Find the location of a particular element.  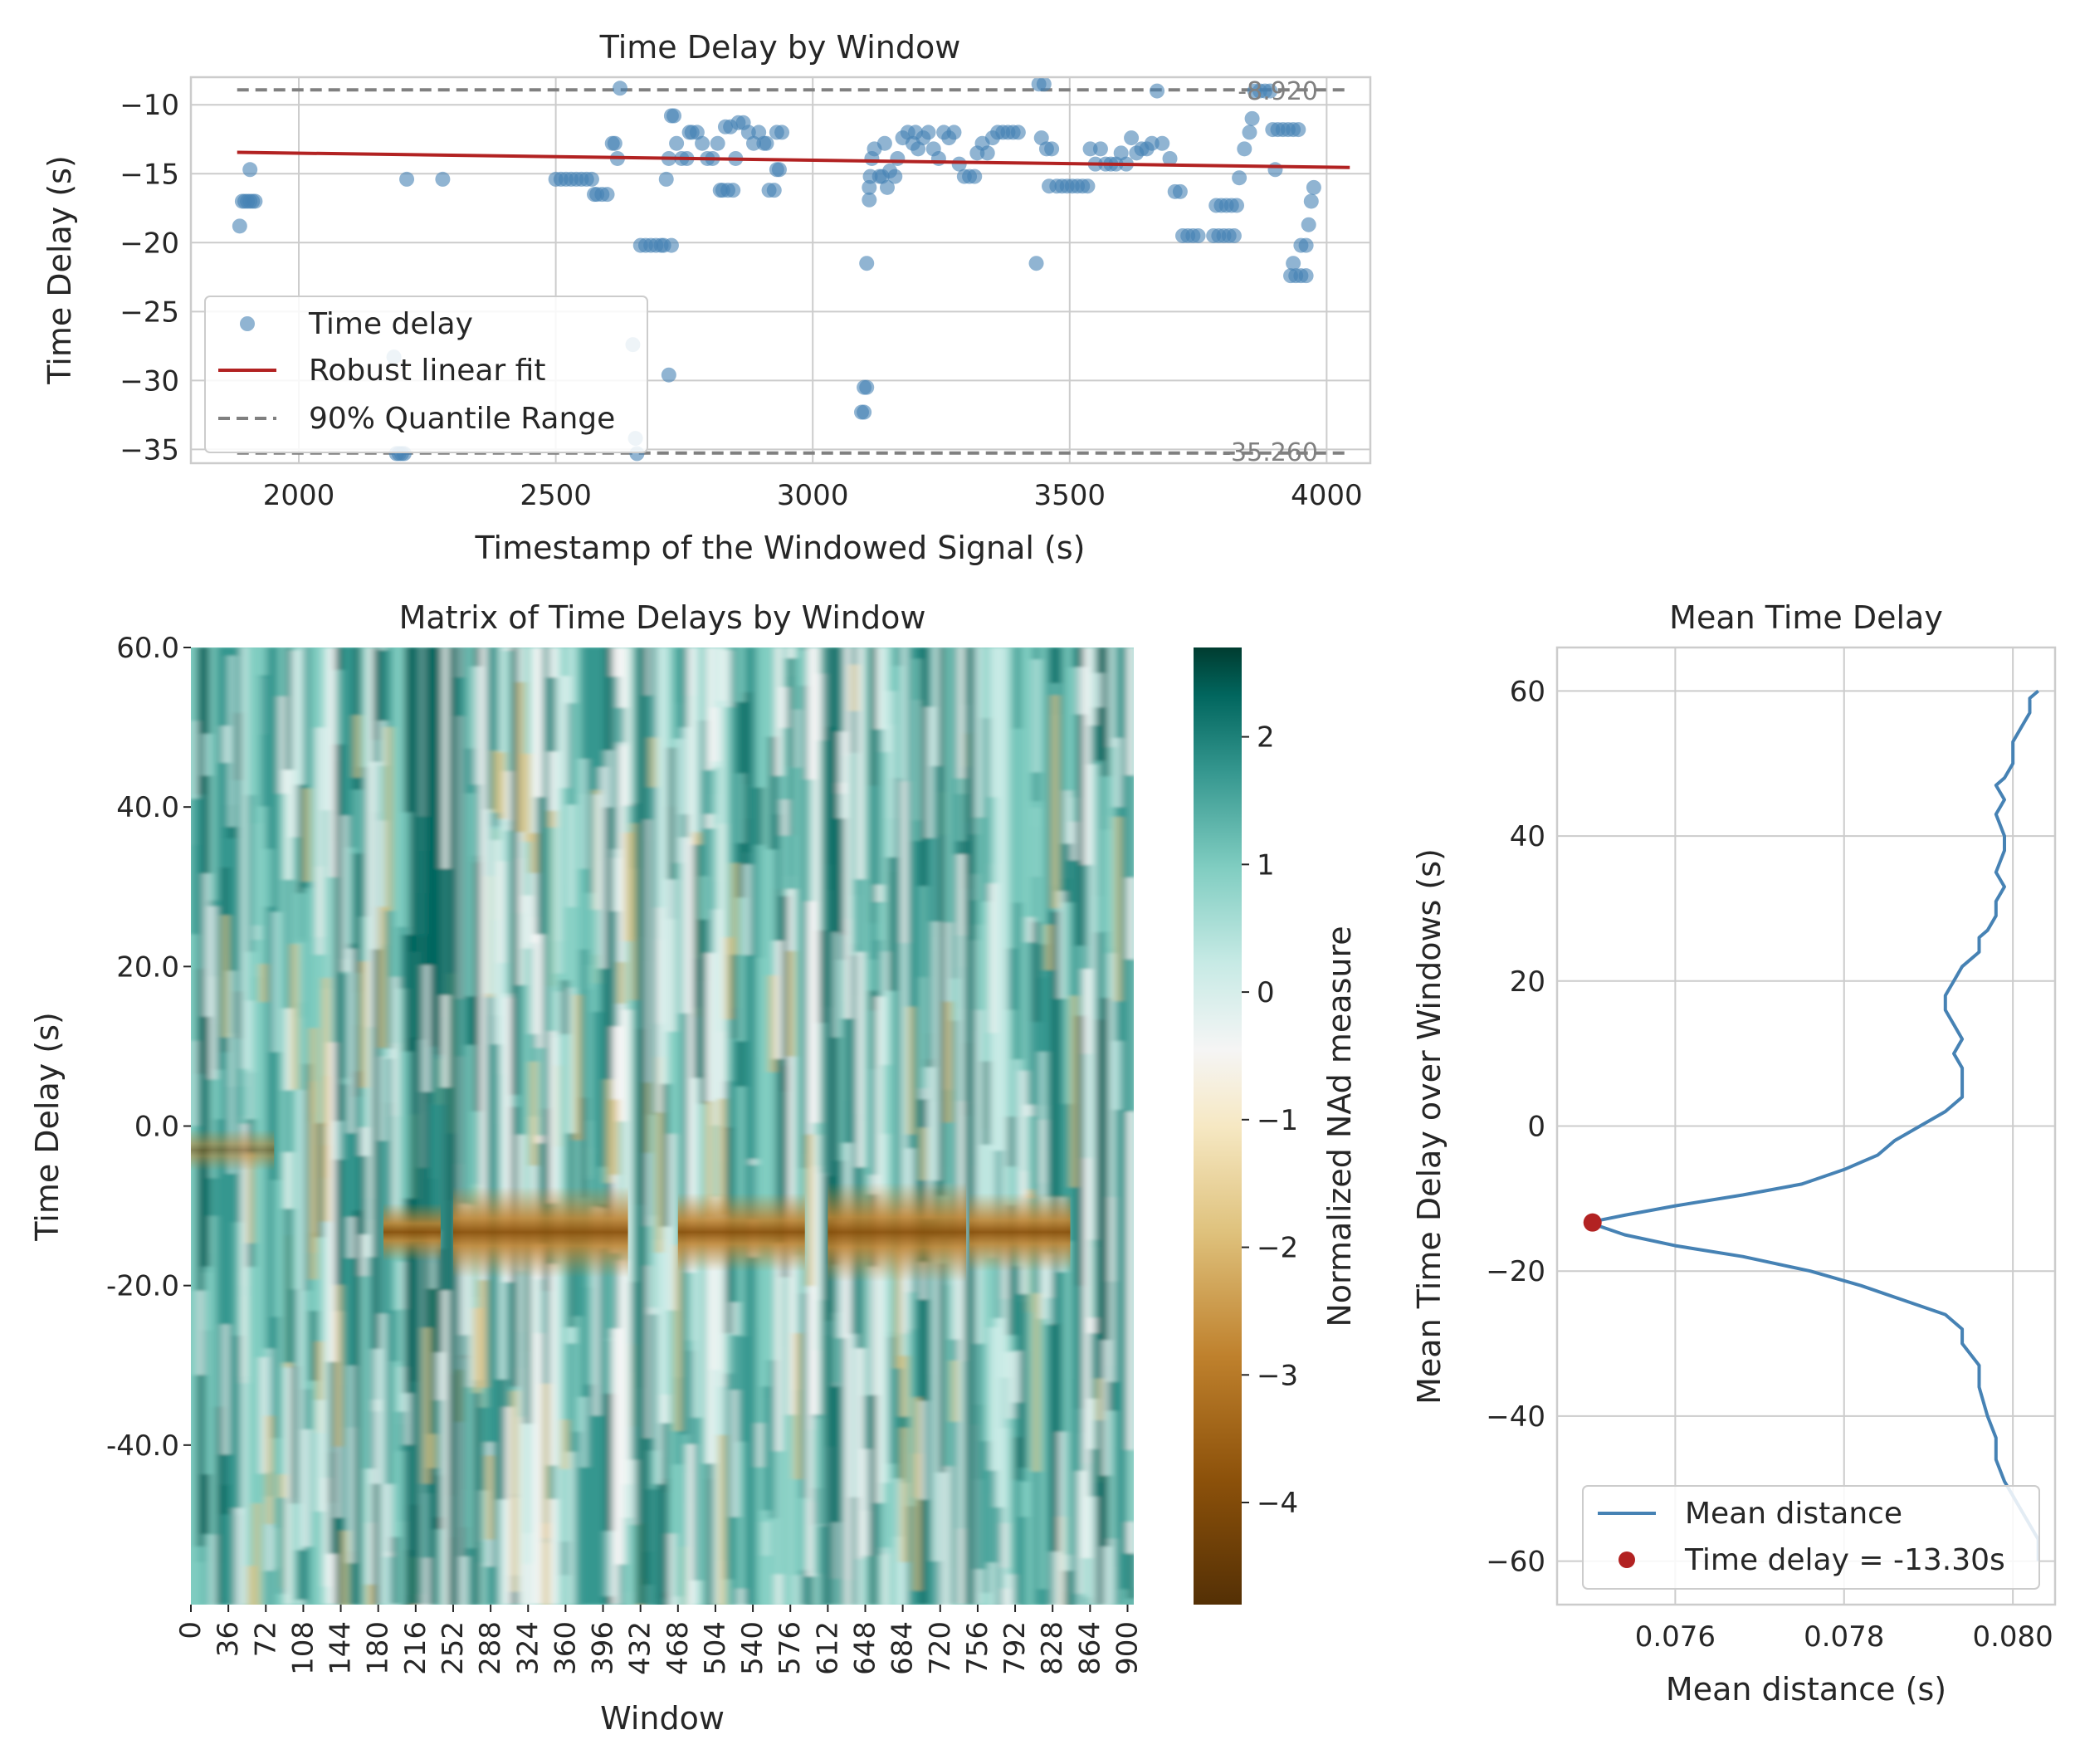

mean-xtick-label: 0.078 is located at coordinates (1844, 1637).